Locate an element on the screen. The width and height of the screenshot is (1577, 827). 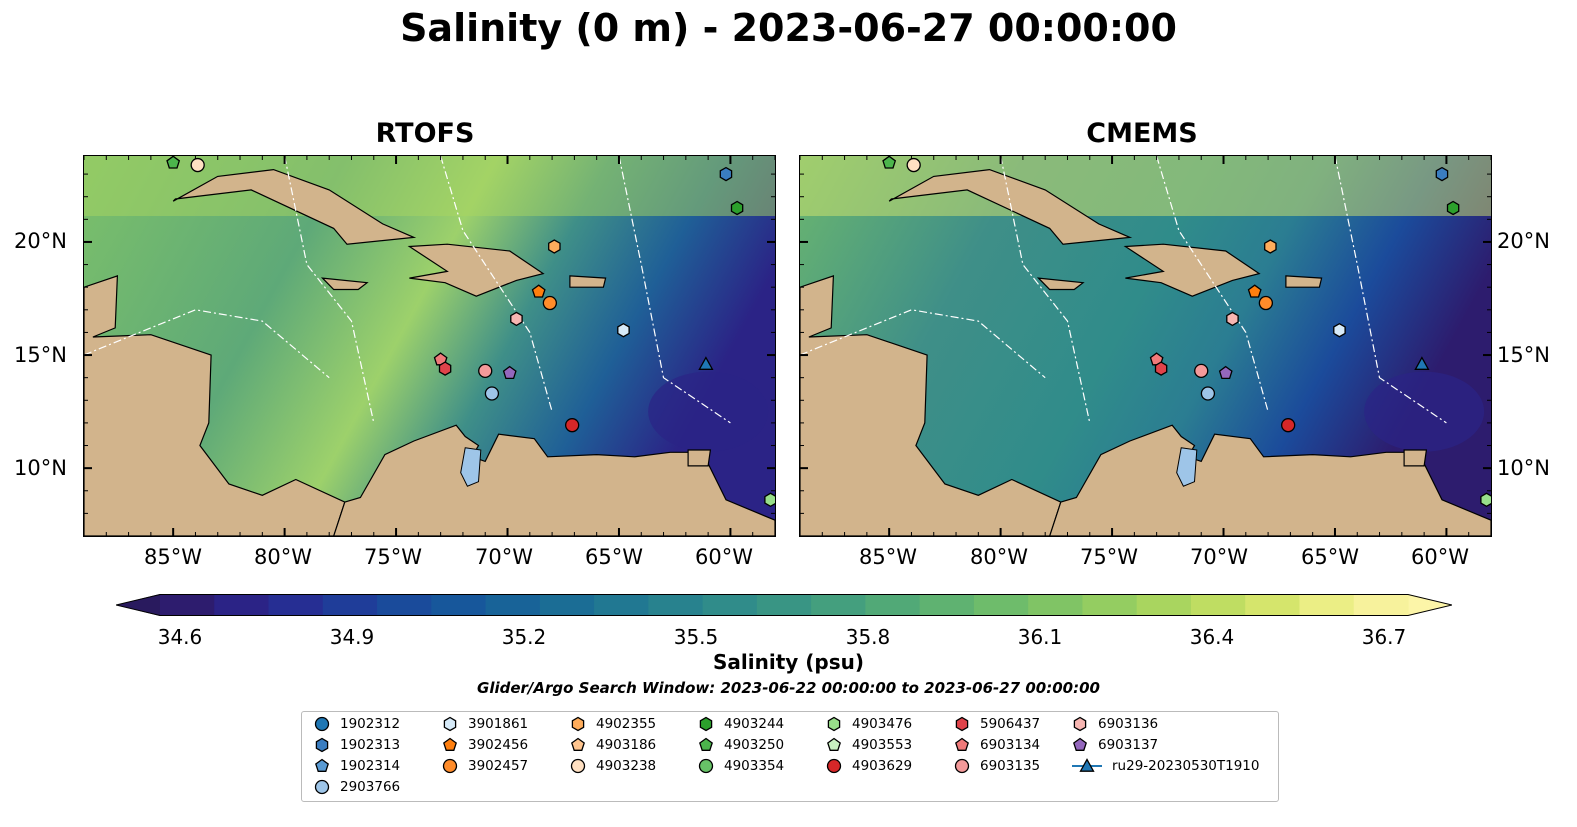
colorbar-tick-label: 35.2 is located at coordinates (524, 637).